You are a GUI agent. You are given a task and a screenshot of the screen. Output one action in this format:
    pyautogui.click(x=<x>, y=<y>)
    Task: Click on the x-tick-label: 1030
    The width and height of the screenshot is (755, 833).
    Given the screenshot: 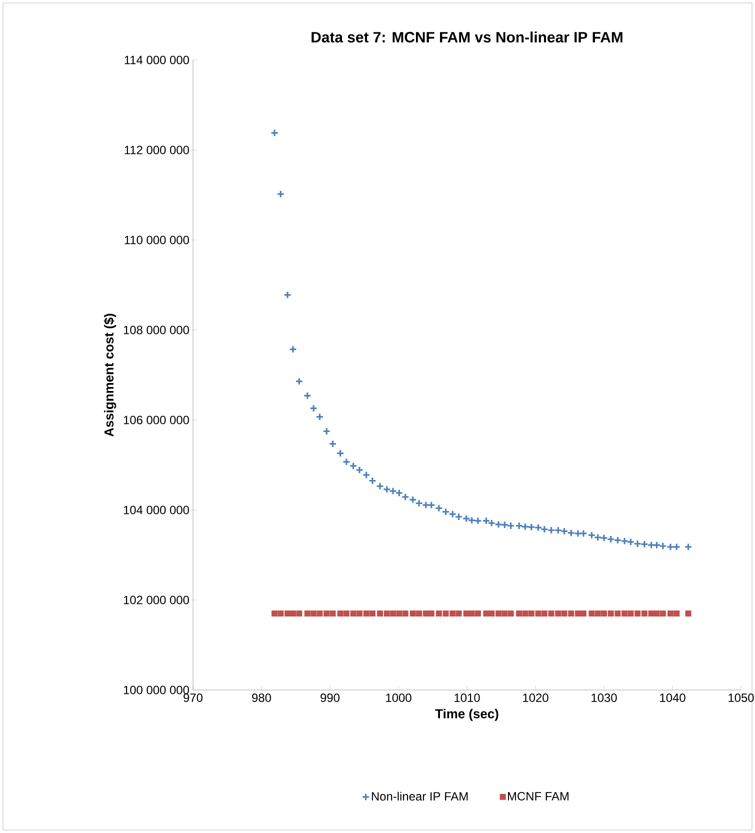 What is the action you would take?
    pyautogui.click(x=604, y=698)
    